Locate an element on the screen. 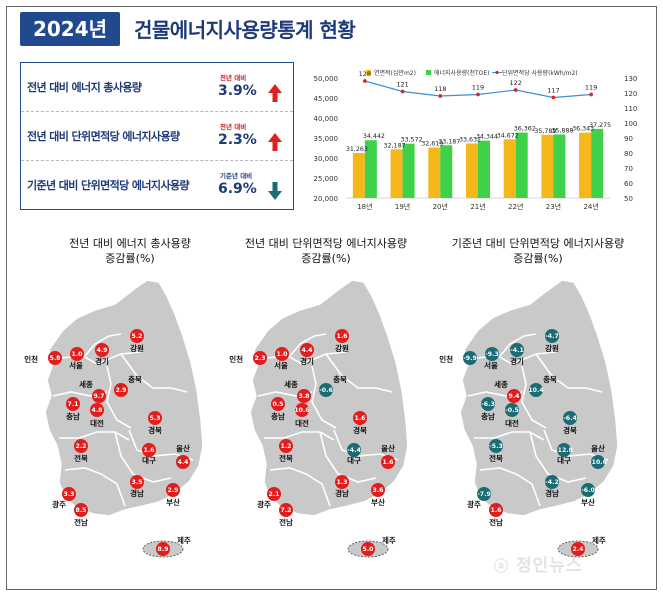  line-point-label: 122 is located at coordinates (516, 83).